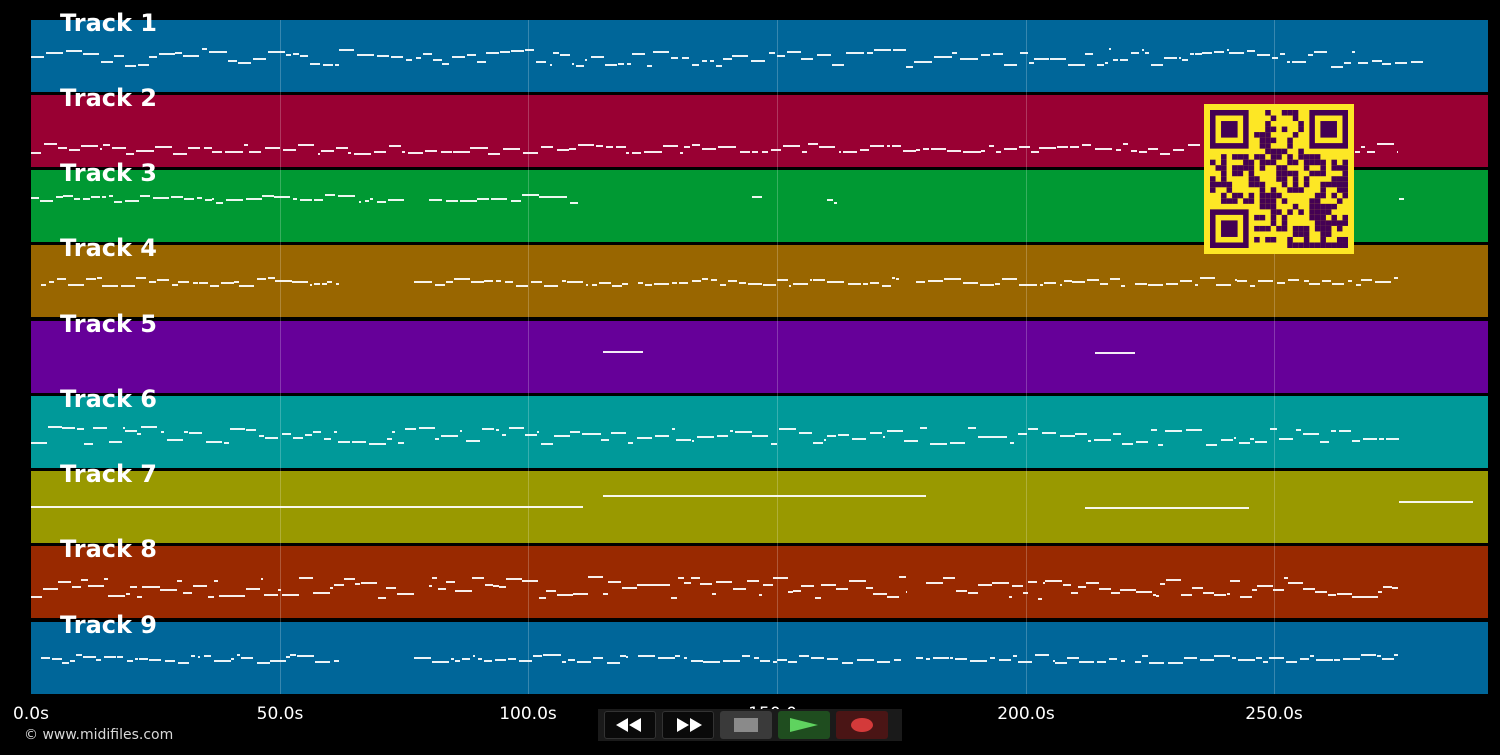  What do you see at coordinates (280, 714) in the screenshot?
I see `time-tick-label: 50.0s` at bounding box center [280, 714].